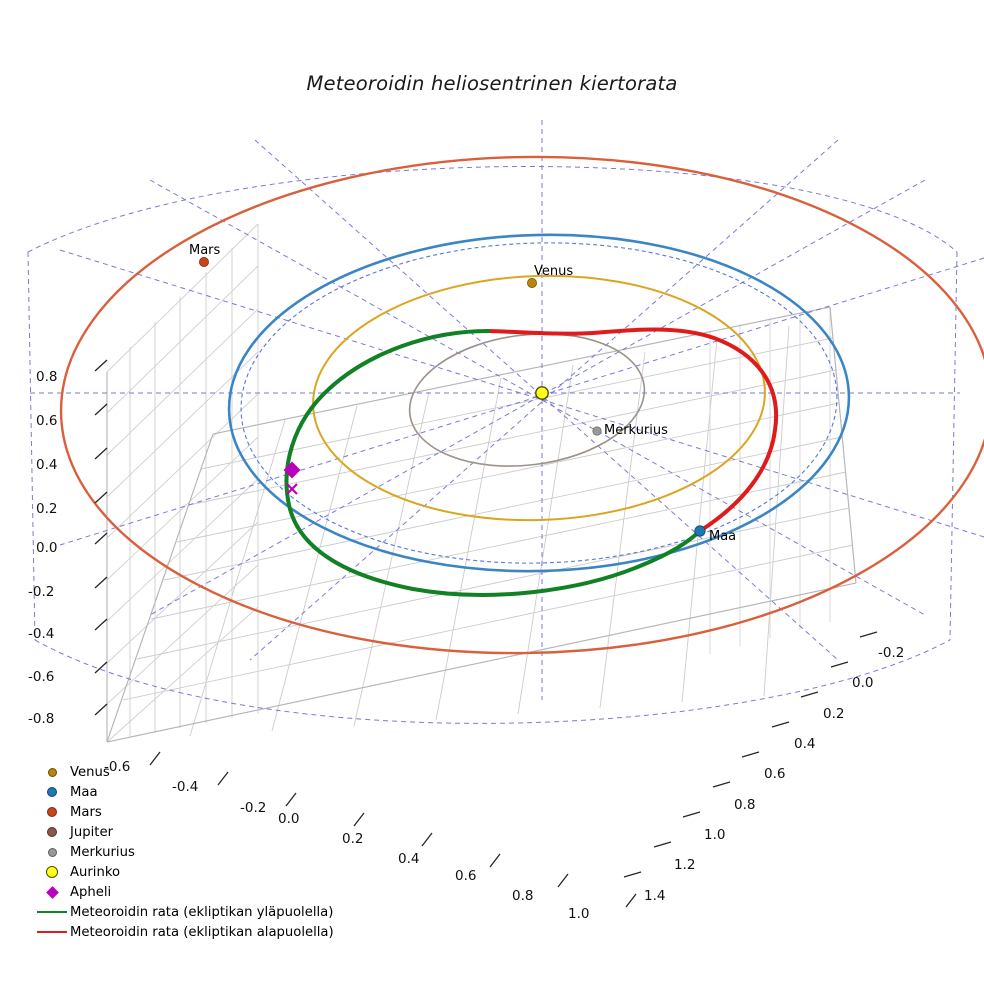 This screenshot has height=984, width=984. What do you see at coordinates (393, 829) in the screenshot?
I see `tick-marks-bottom-left` at bounding box center [393, 829].